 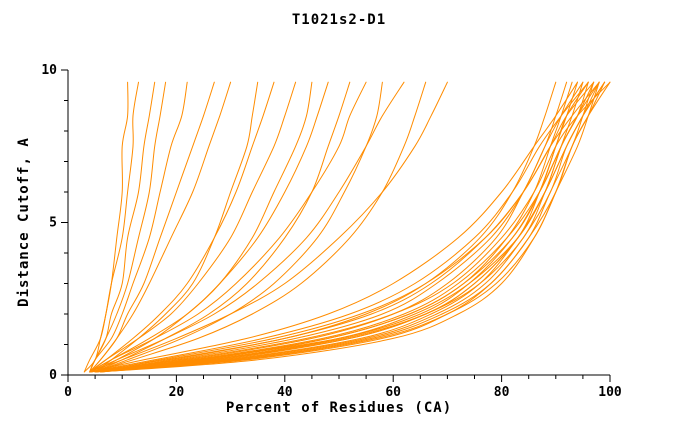 I want to click on y-tick-label: 0, so click(x=53, y=375).